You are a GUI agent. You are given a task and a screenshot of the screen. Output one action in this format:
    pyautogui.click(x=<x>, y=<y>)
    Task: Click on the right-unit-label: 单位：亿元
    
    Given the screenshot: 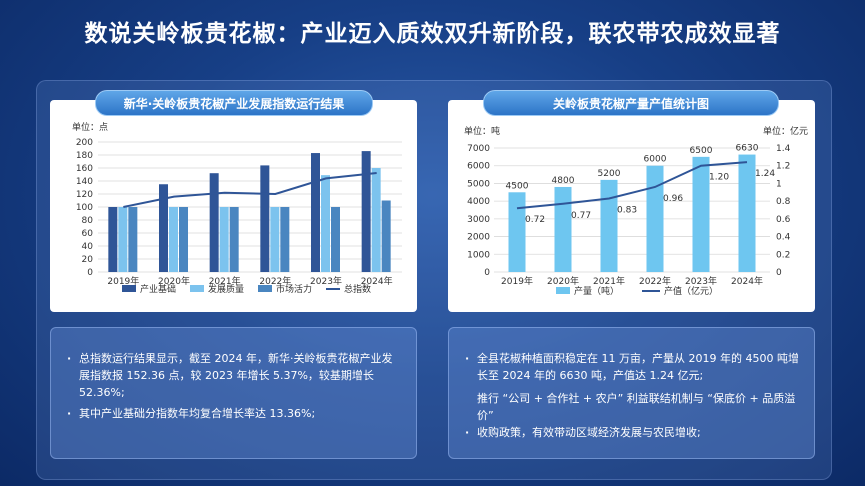 What is the action you would take?
    pyautogui.click(x=785, y=131)
    